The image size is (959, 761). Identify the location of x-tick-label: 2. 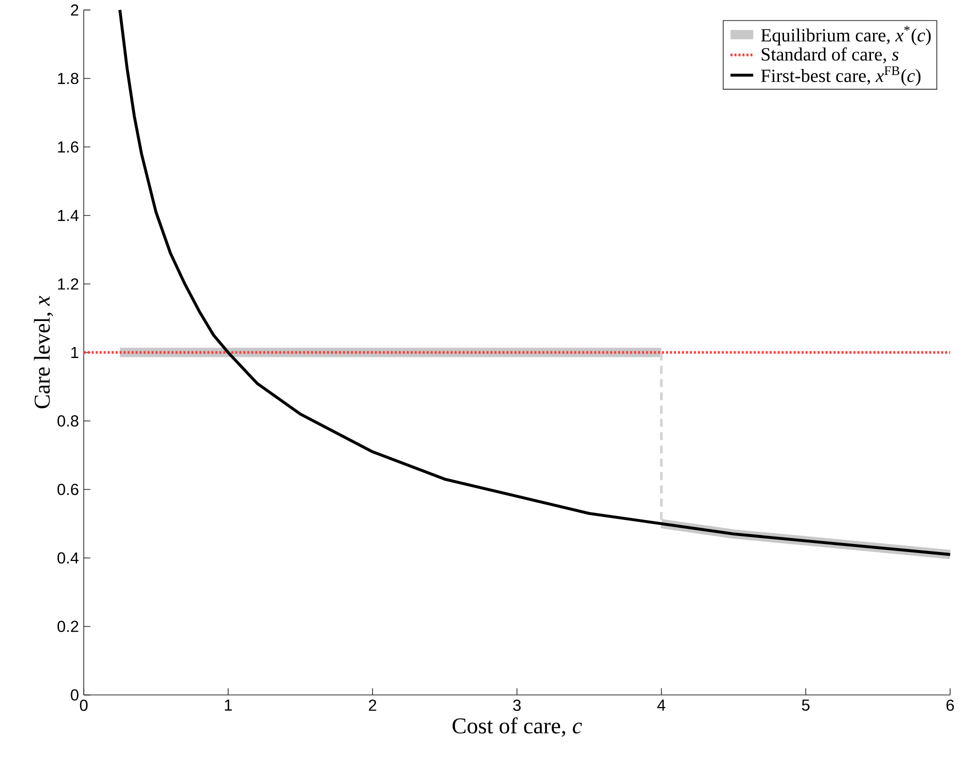
(372, 705).